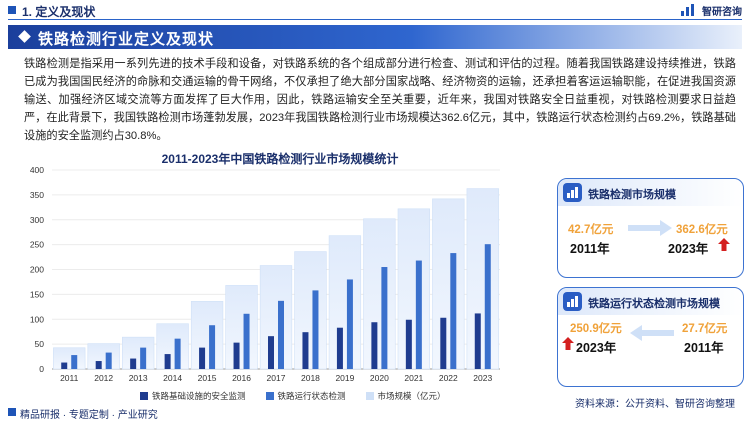 The height and width of the screenshot is (421, 750). Describe the element at coordinates (375, 37) in the screenshot. I see `title-banner: 铁路检测行业定义及现状` at that location.